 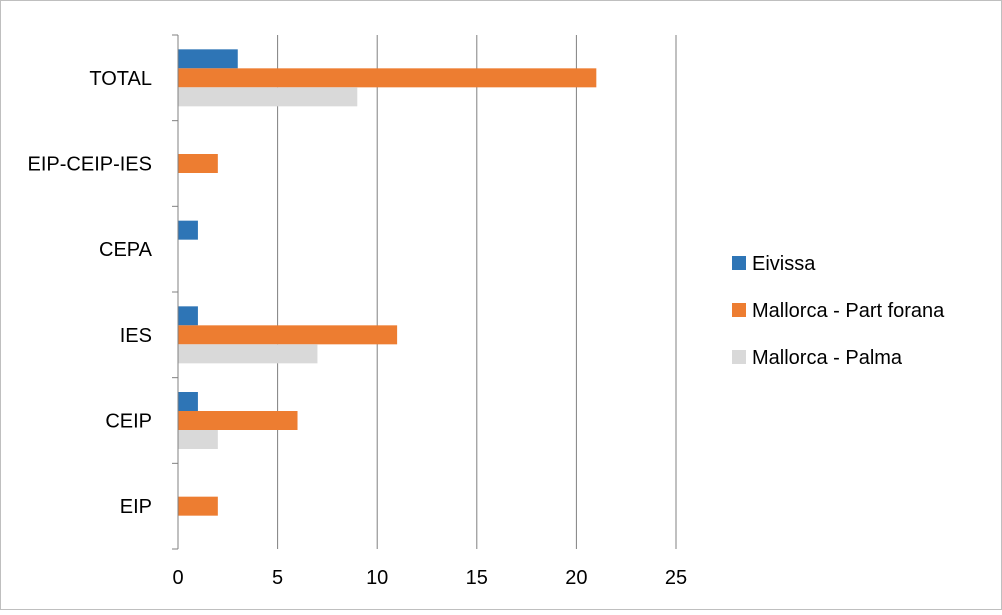 I want to click on x-tick-label: 5, so click(x=277, y=578).